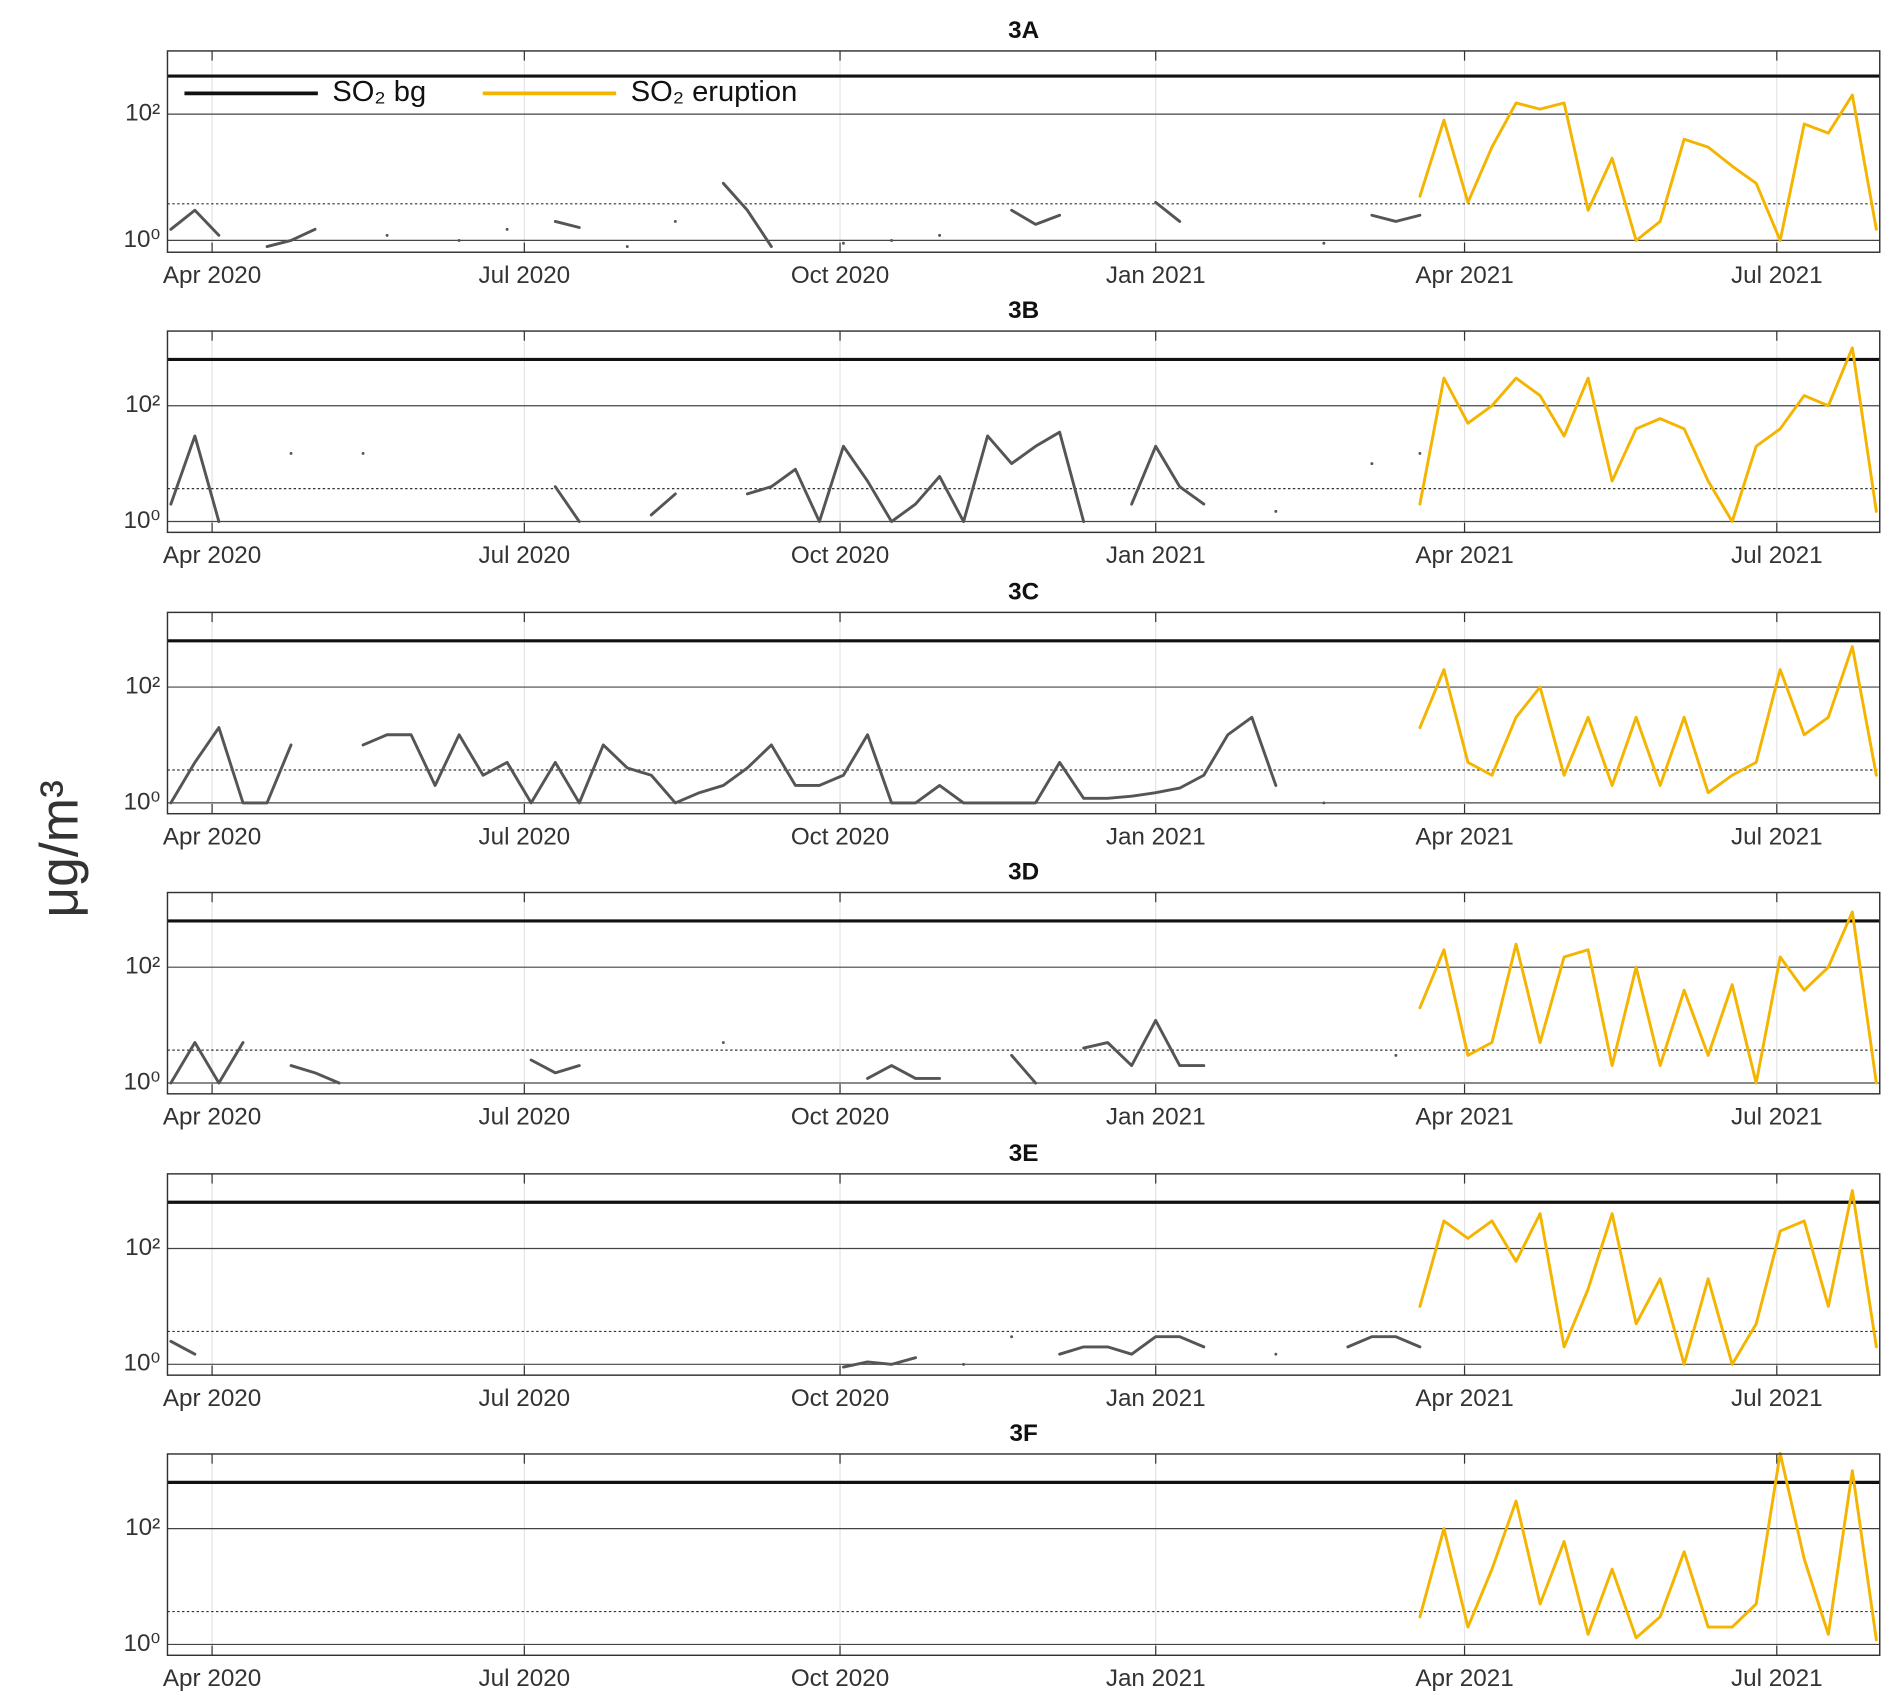 This screenshot has width=1892, height=1705. I want to click on panel-title: 3B, so click(1023, 310).